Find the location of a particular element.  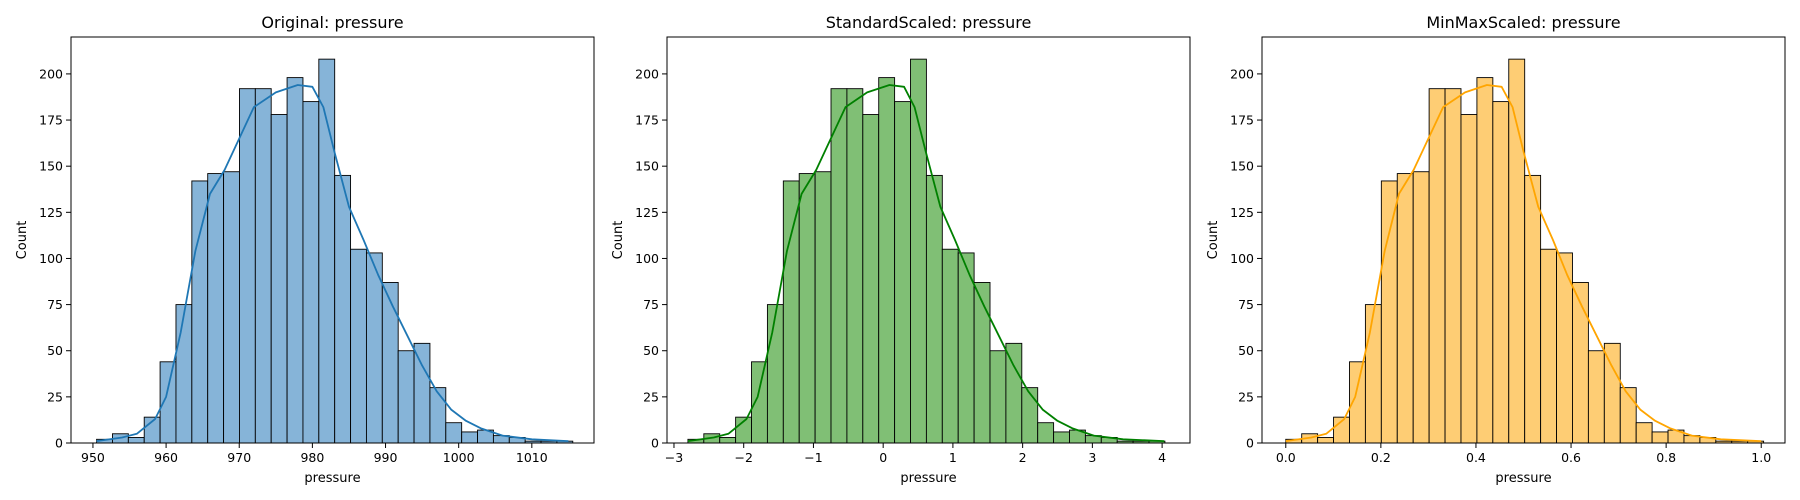

chart-title: StandardScaled: pressure is located at coordinates (929, 22).